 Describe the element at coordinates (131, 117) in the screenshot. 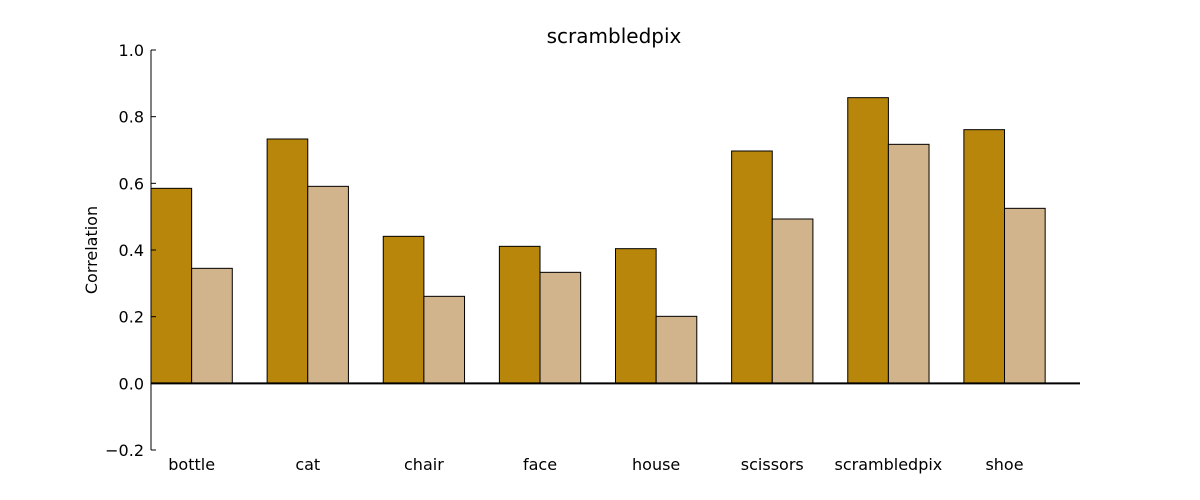

I see `y-tick-label: 0.8` at that location.